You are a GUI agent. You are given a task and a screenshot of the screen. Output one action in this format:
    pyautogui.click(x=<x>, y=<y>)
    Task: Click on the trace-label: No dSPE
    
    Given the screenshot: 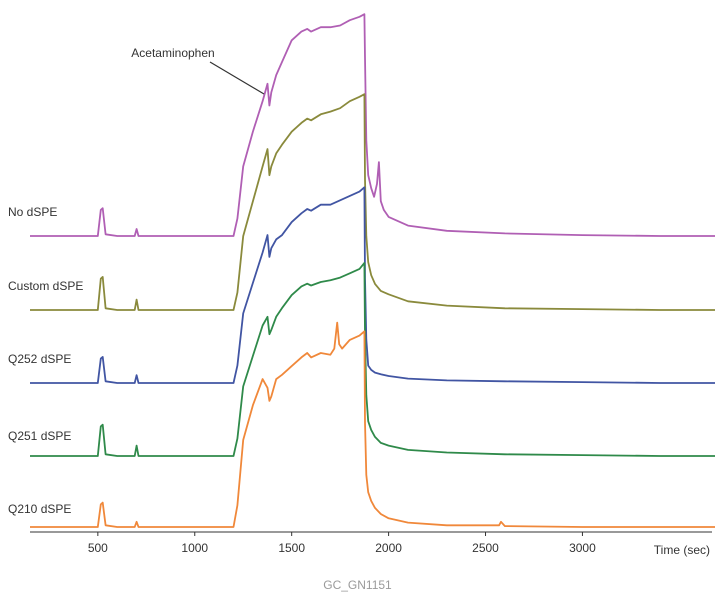 What is the action you would take?
    pyautogui.click(x=32, y=212)
    